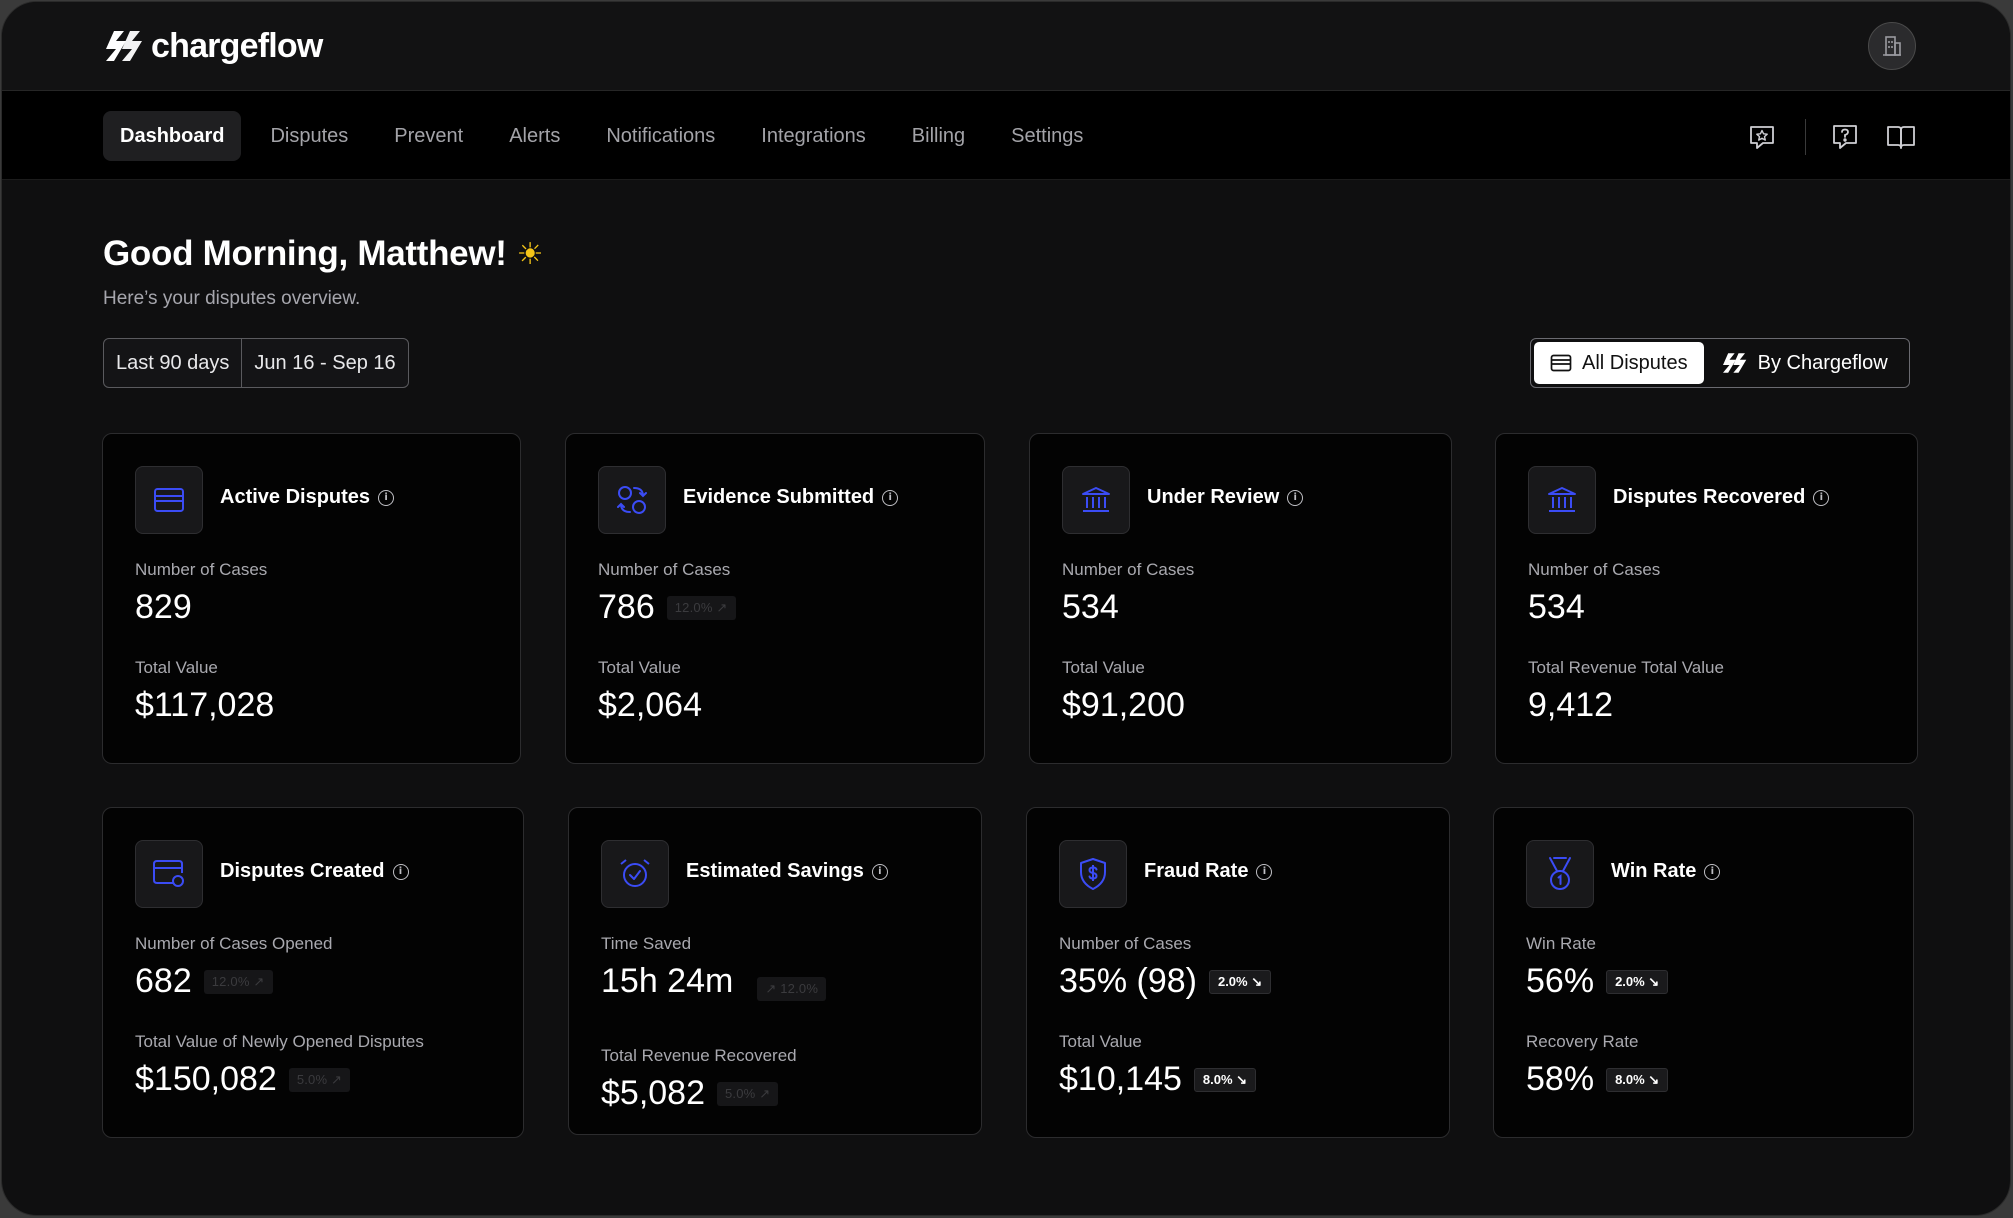 The width and height of the screenshot is (2013, 1218). I want to click on card-plus-icon, so click(169, 874).